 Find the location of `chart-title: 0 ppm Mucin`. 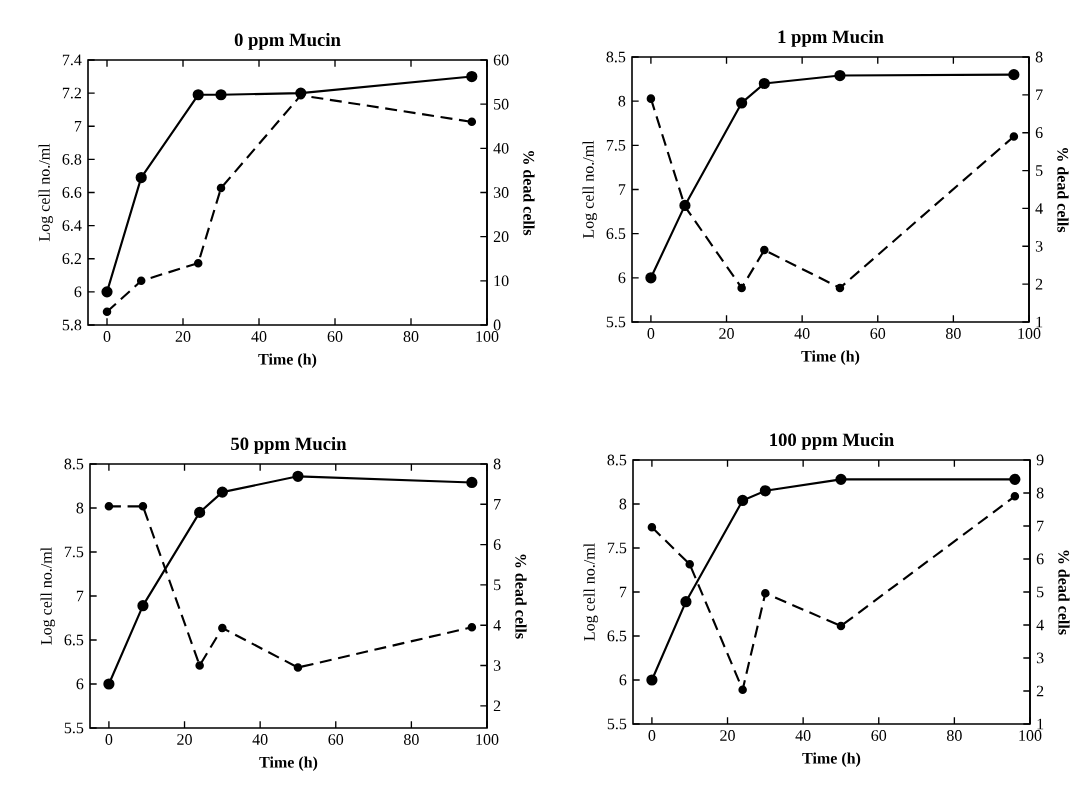

chart-title: 0 ppm Mucin is located at coordinates (287, 41).